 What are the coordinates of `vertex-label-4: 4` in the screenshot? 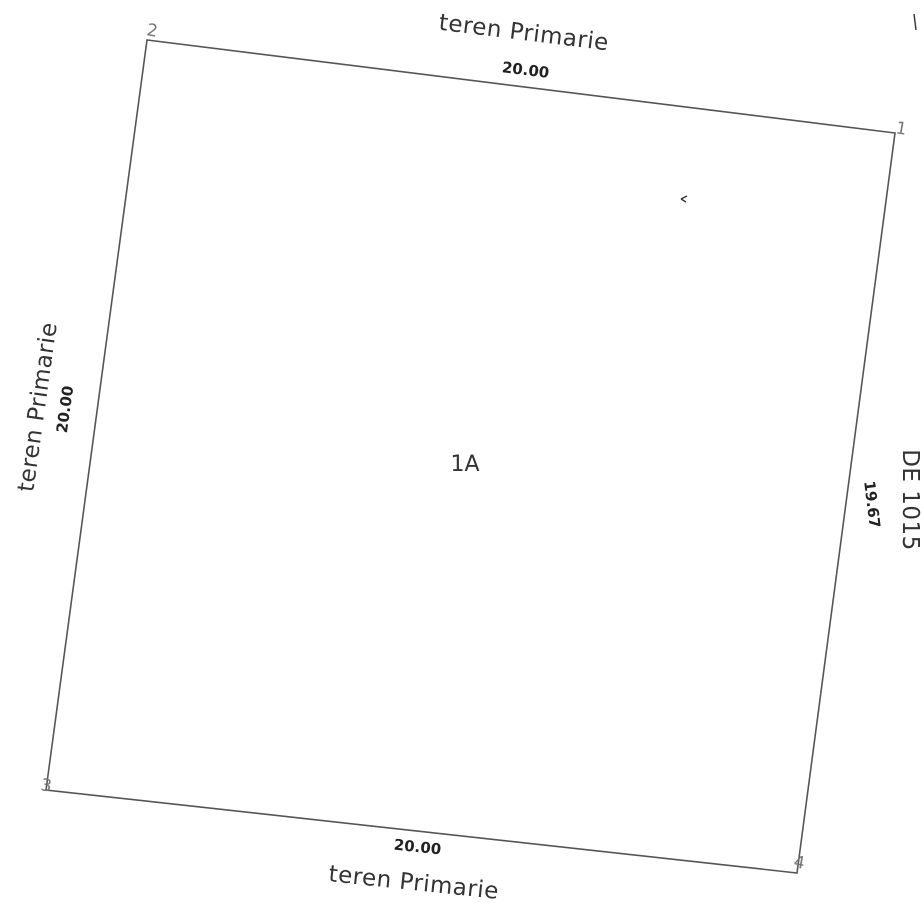 It's located at (799, 863).